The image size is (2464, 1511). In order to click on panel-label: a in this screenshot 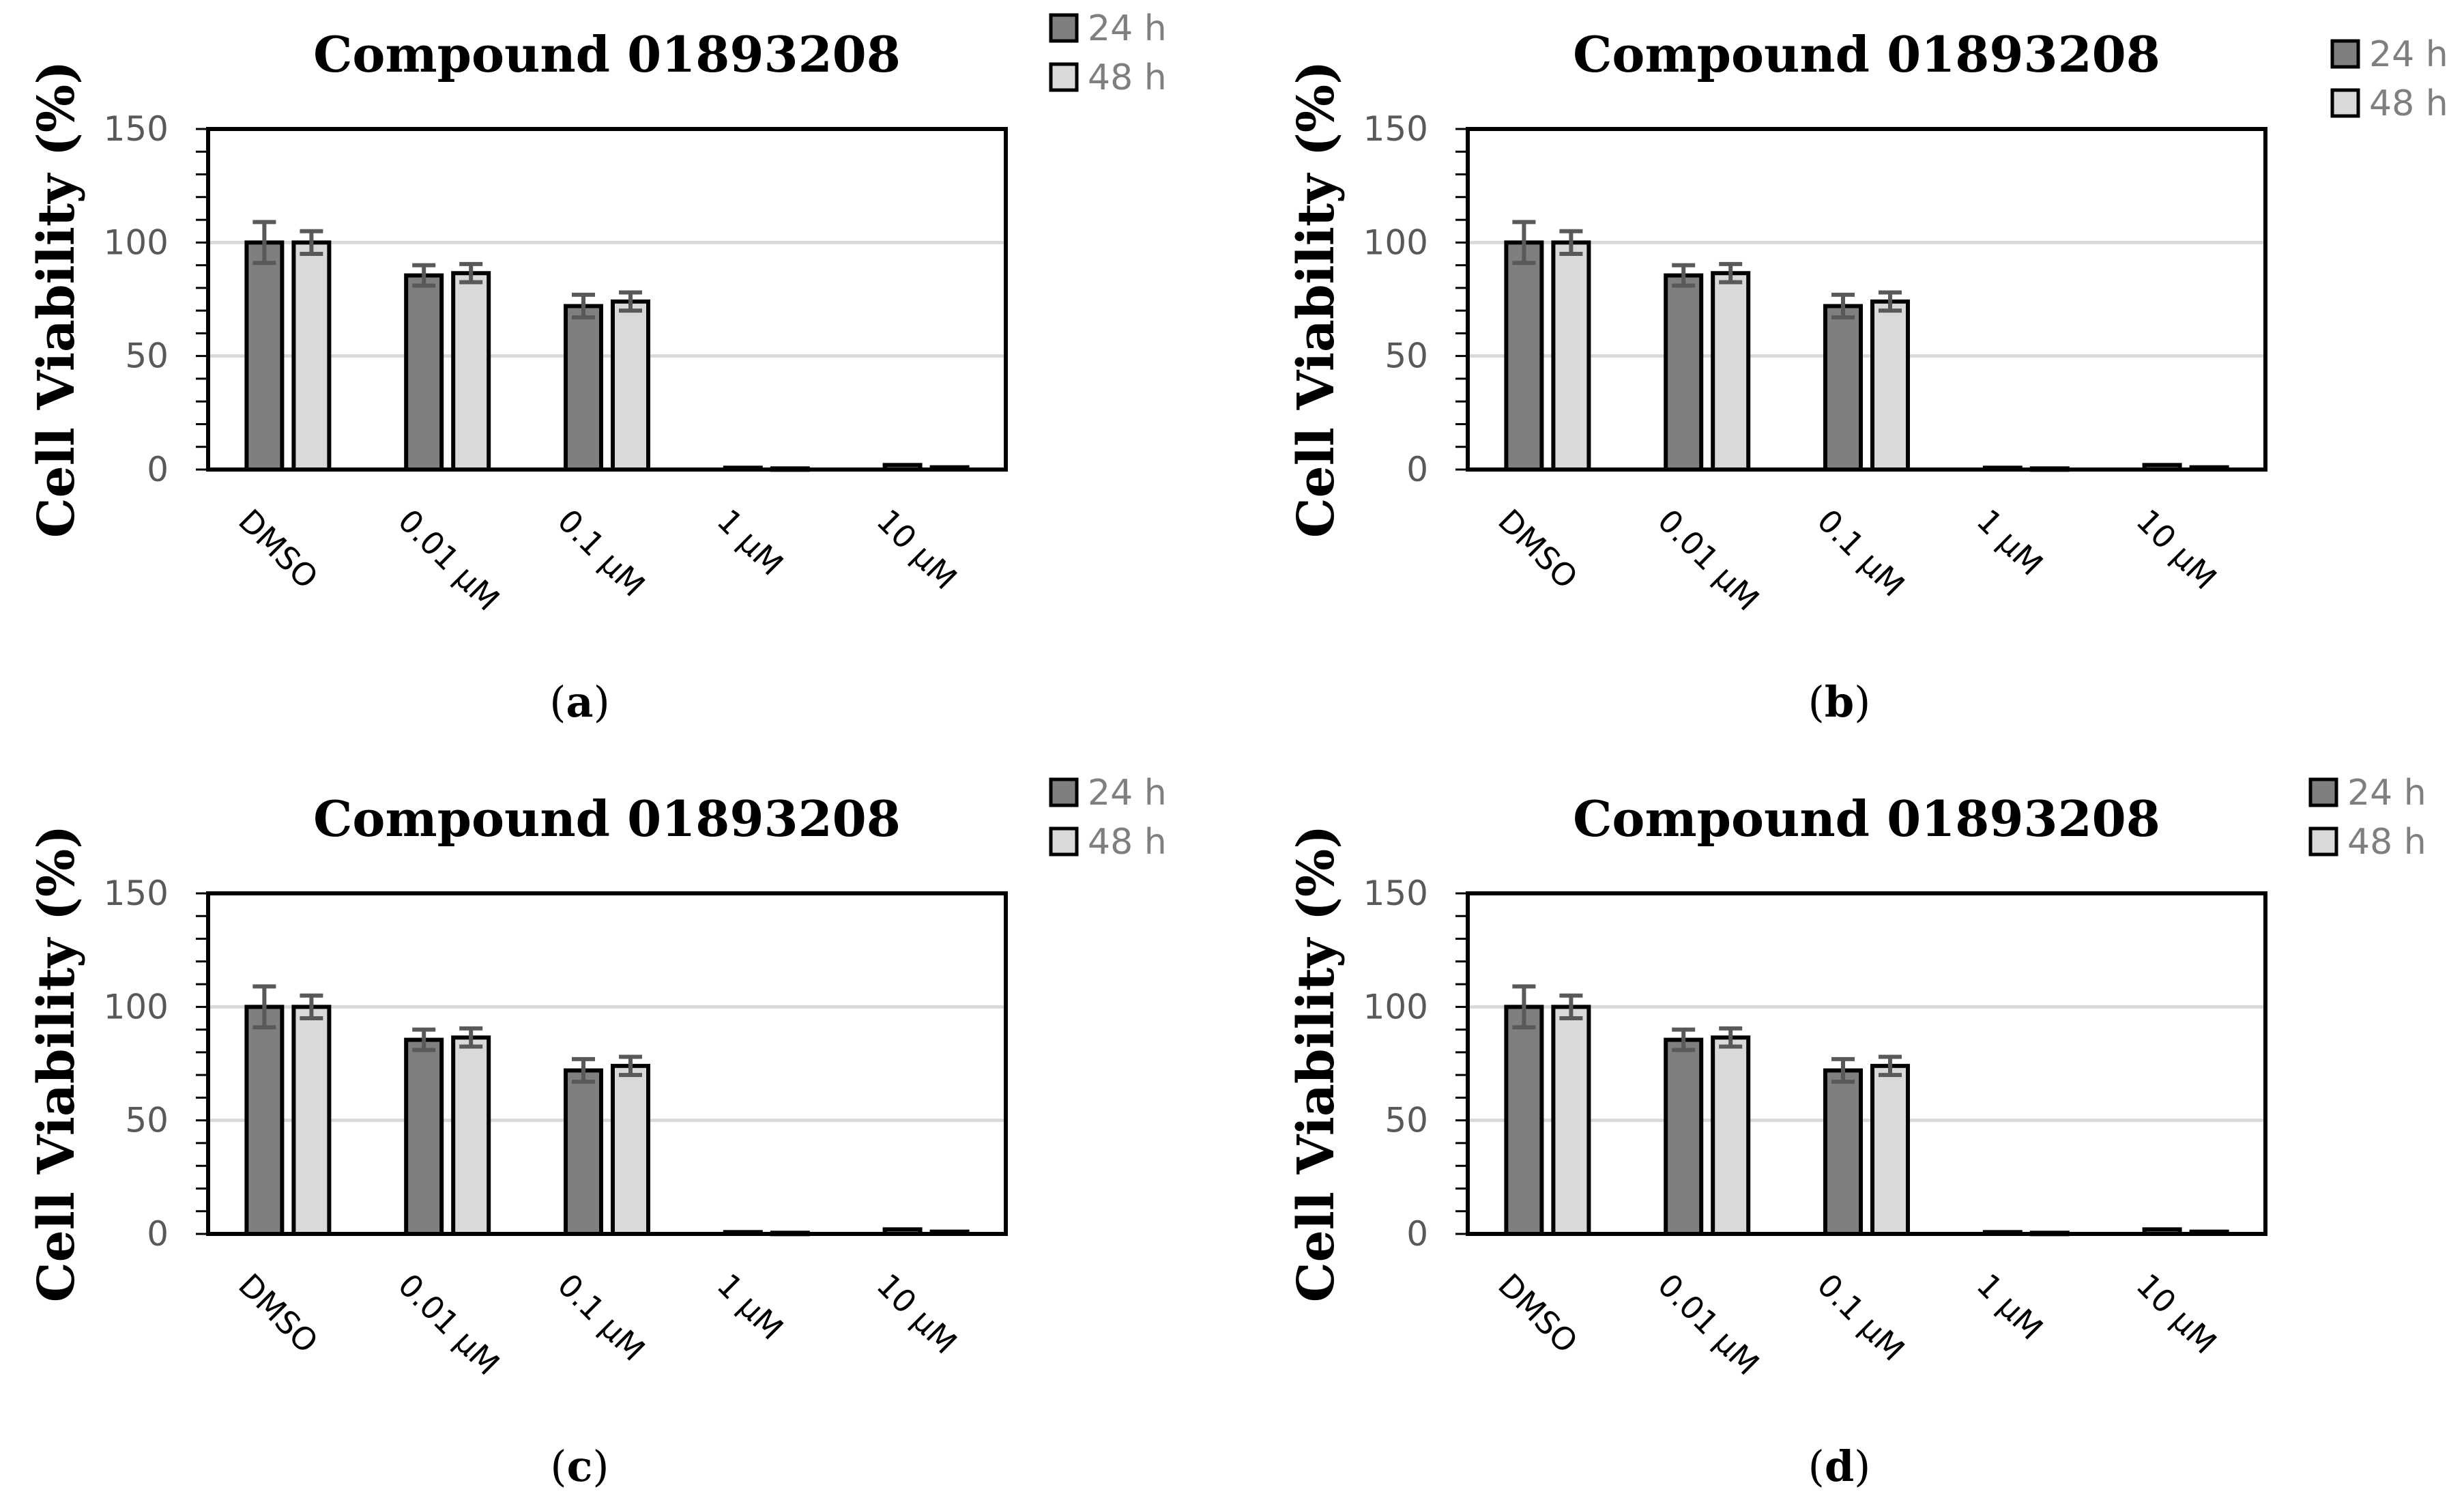, I will do `click(579, 702)`.